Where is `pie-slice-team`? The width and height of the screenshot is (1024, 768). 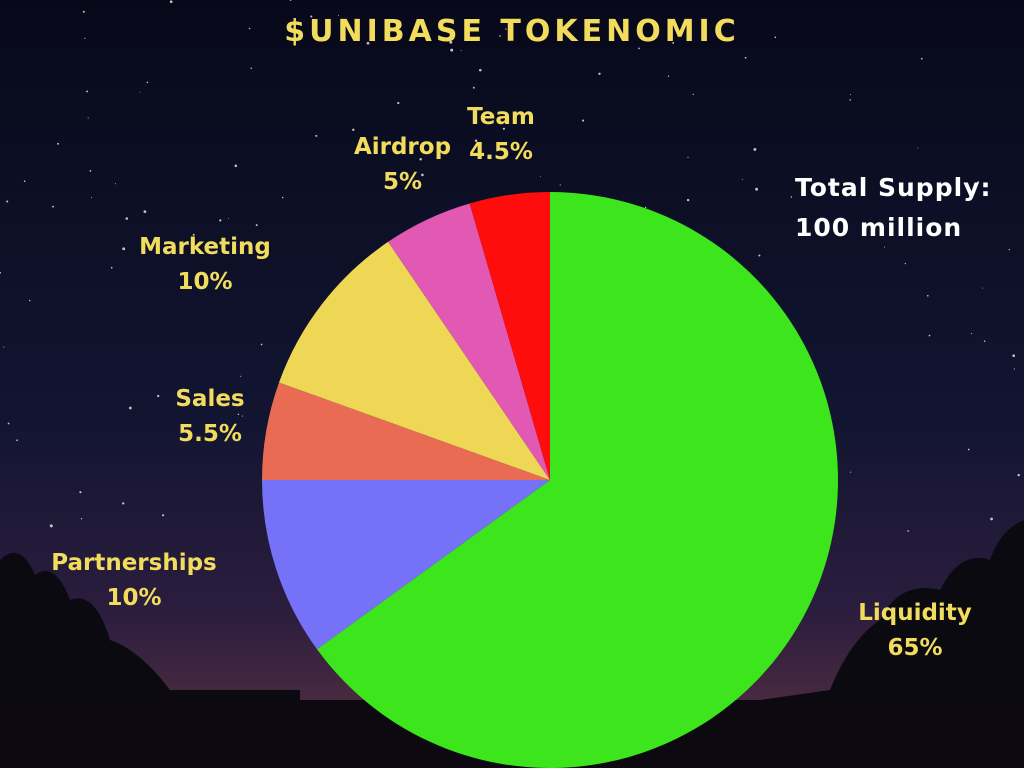
pie-slice-team is located at coordinates (509, 336).